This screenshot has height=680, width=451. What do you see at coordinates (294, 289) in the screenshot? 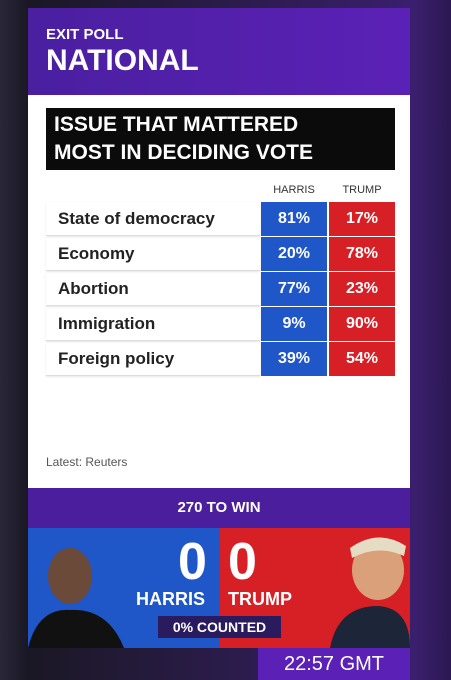
I see `harris-share: 77%` at bounding box center [294, 289].